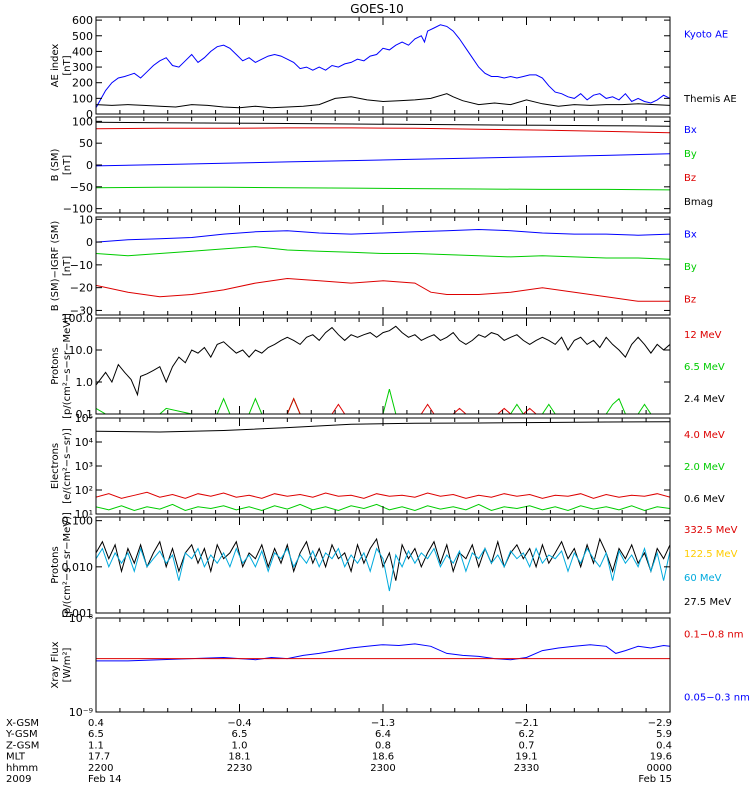 The height and width of the screenshot is (800, 750). What do you see at coordinates (84, 442) in the screenshot?
I see `y-tick-label: 10⁴` at bounding box center [84, 442].